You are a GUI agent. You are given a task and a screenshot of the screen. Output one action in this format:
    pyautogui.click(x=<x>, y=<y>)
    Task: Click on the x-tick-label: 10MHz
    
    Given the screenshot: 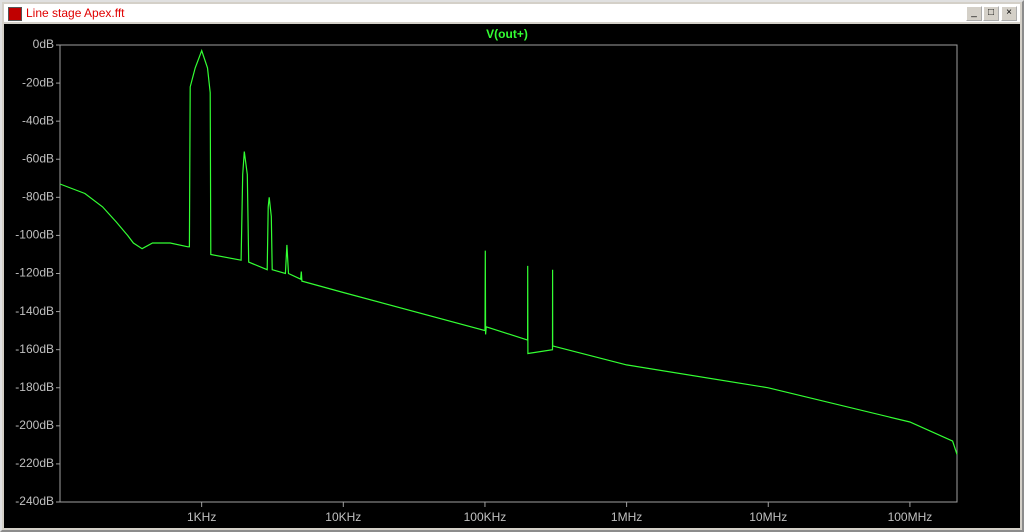 What is the action you would take?
    pyautogui.click(x=768, y=517)
    